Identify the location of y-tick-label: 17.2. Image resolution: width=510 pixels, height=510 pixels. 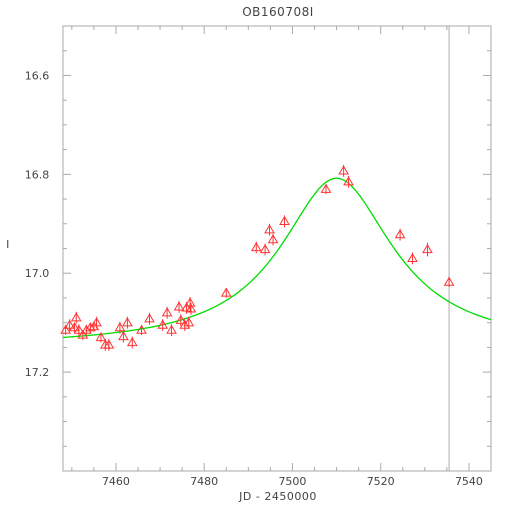
(37, 372).